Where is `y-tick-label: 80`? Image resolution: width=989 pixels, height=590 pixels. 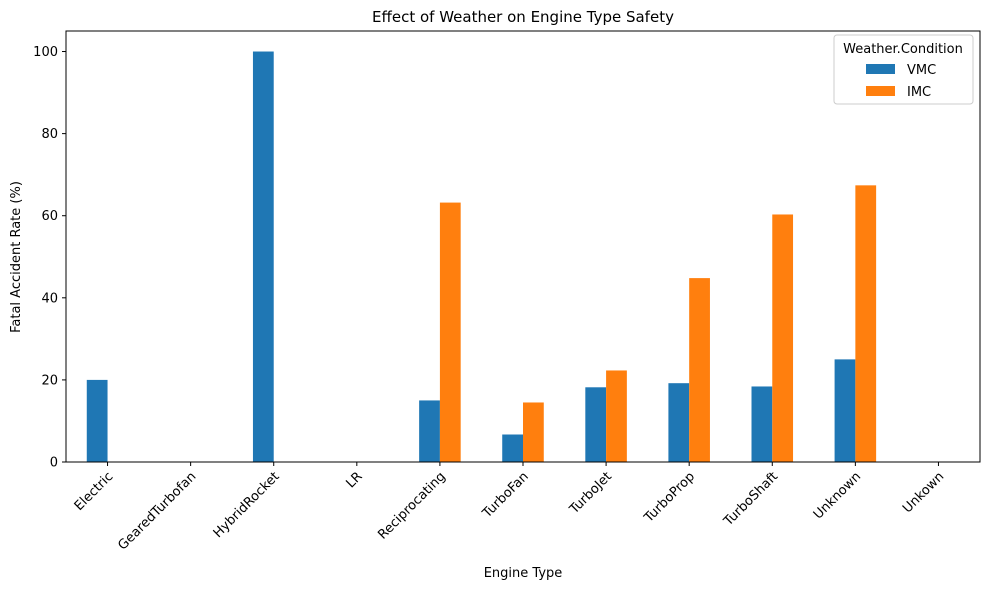 y-tick-label: 80 is located at coordinates (49, 134).